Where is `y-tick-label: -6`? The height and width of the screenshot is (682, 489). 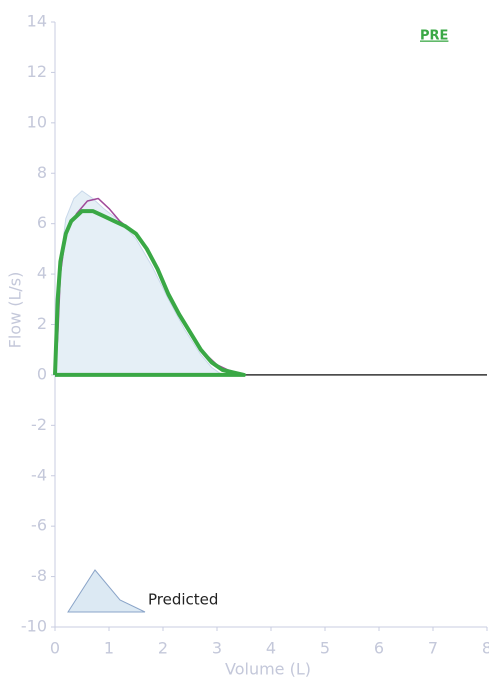 y-tick-label: -6 is located at coordinates (39, 525).